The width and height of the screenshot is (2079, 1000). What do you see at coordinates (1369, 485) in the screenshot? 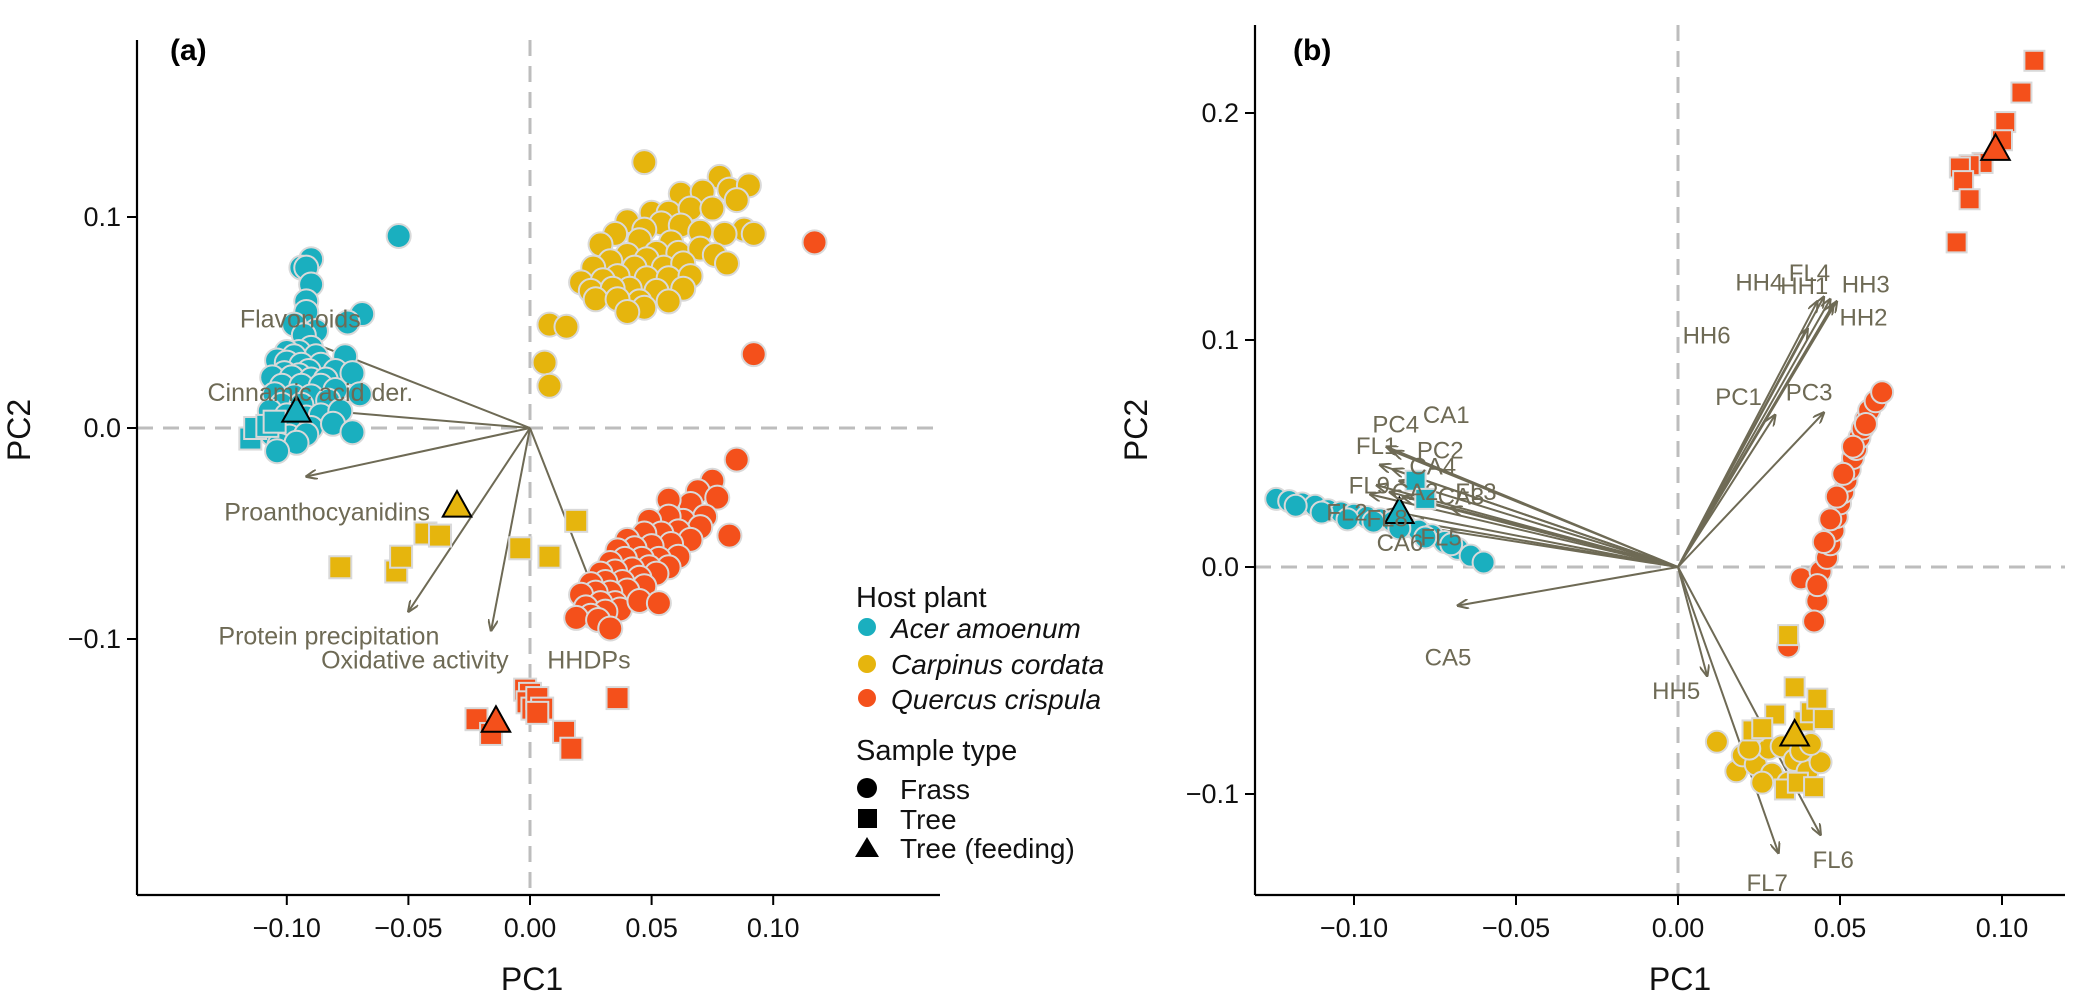
I see `panel-b-arrow-label-fl9: FL9` at bounding box center [1369, 485].